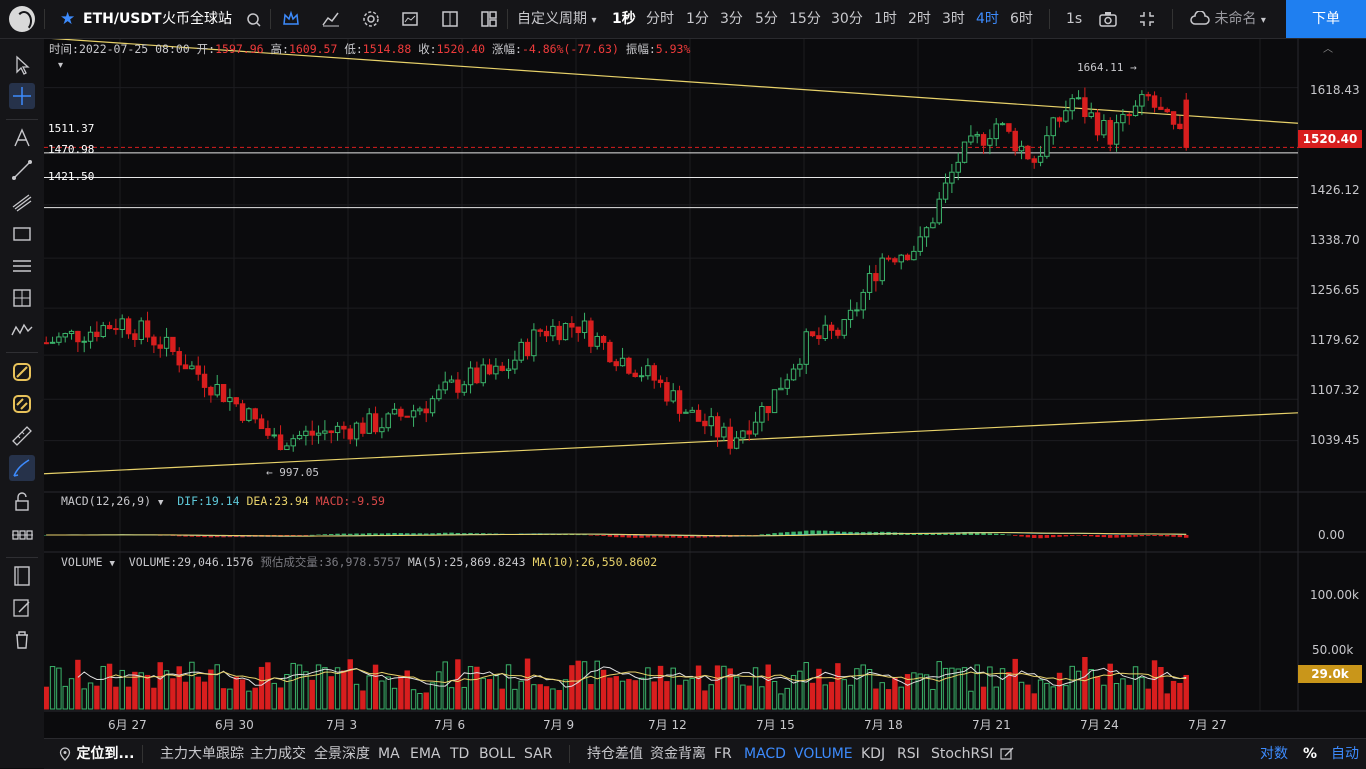  Describe the element at coordinates (278, 754) in the screenshot. I see `indicator-main-trades: 主力成交` at that location.